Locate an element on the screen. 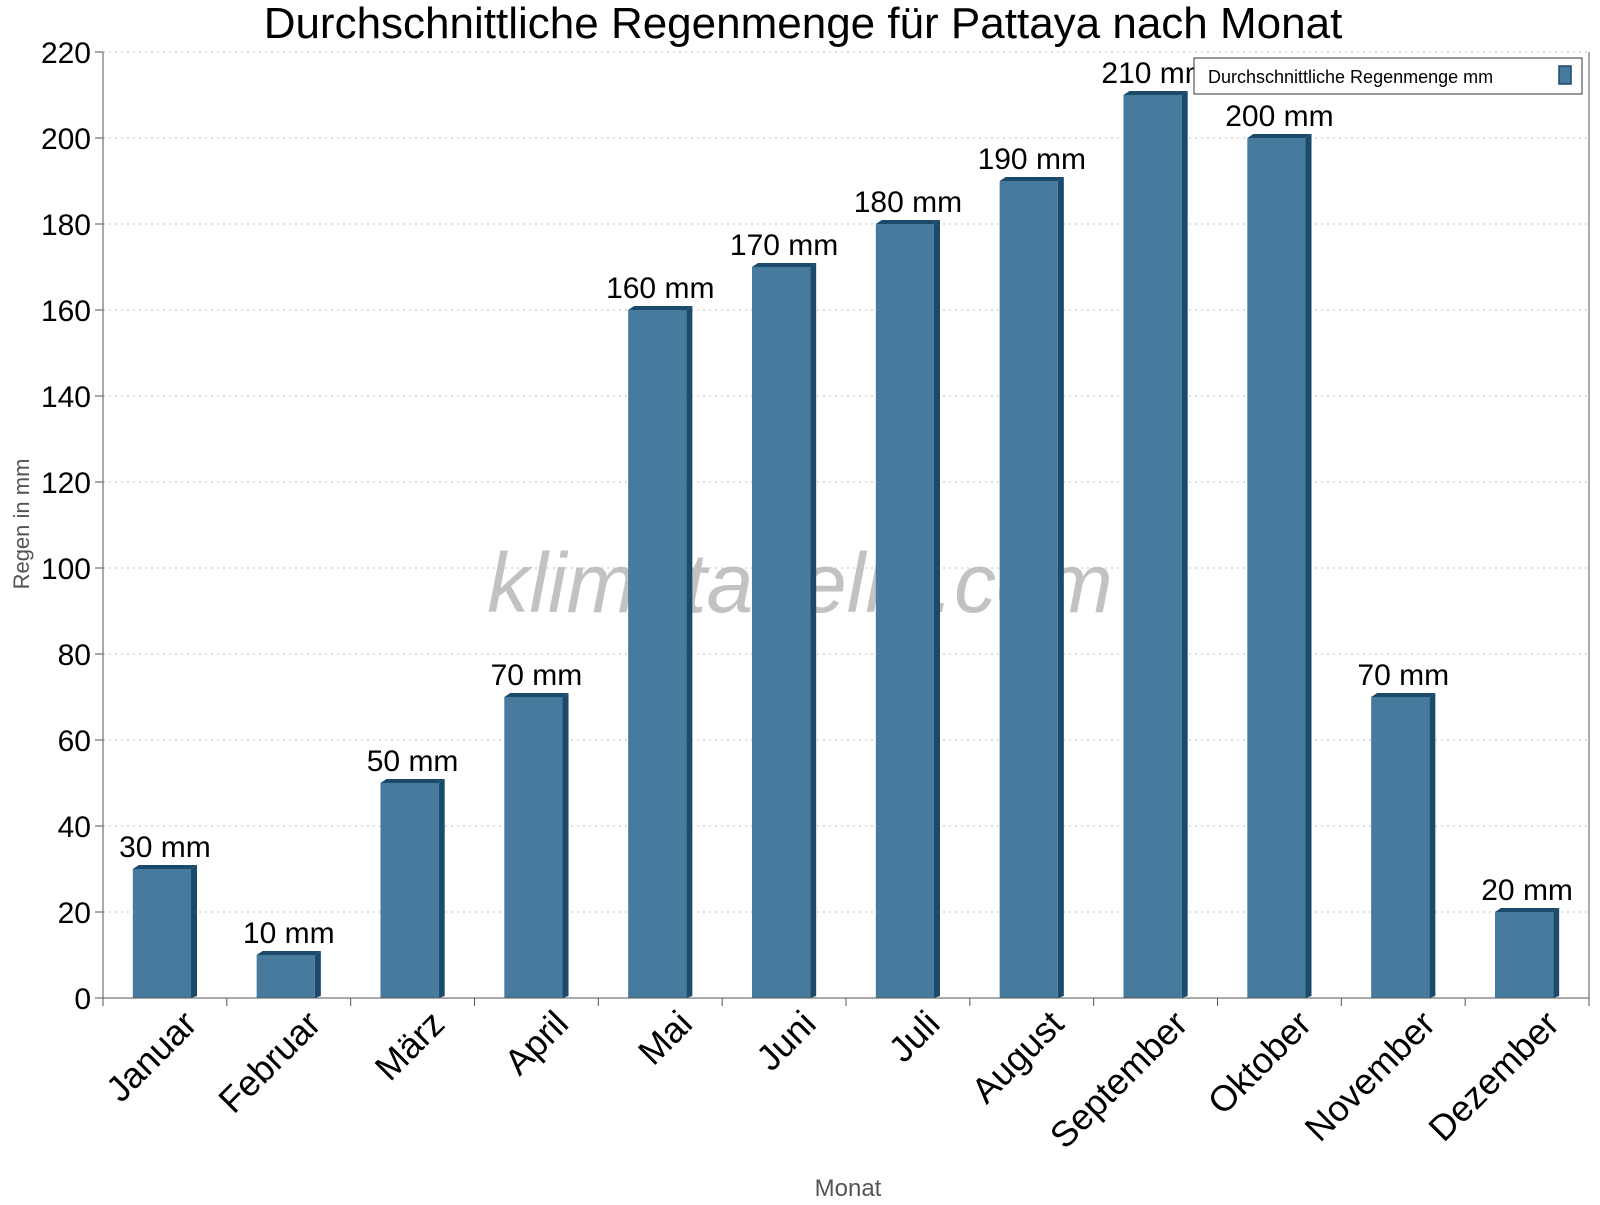  y-tick-label: 160 is located at coordinates (66, 311).